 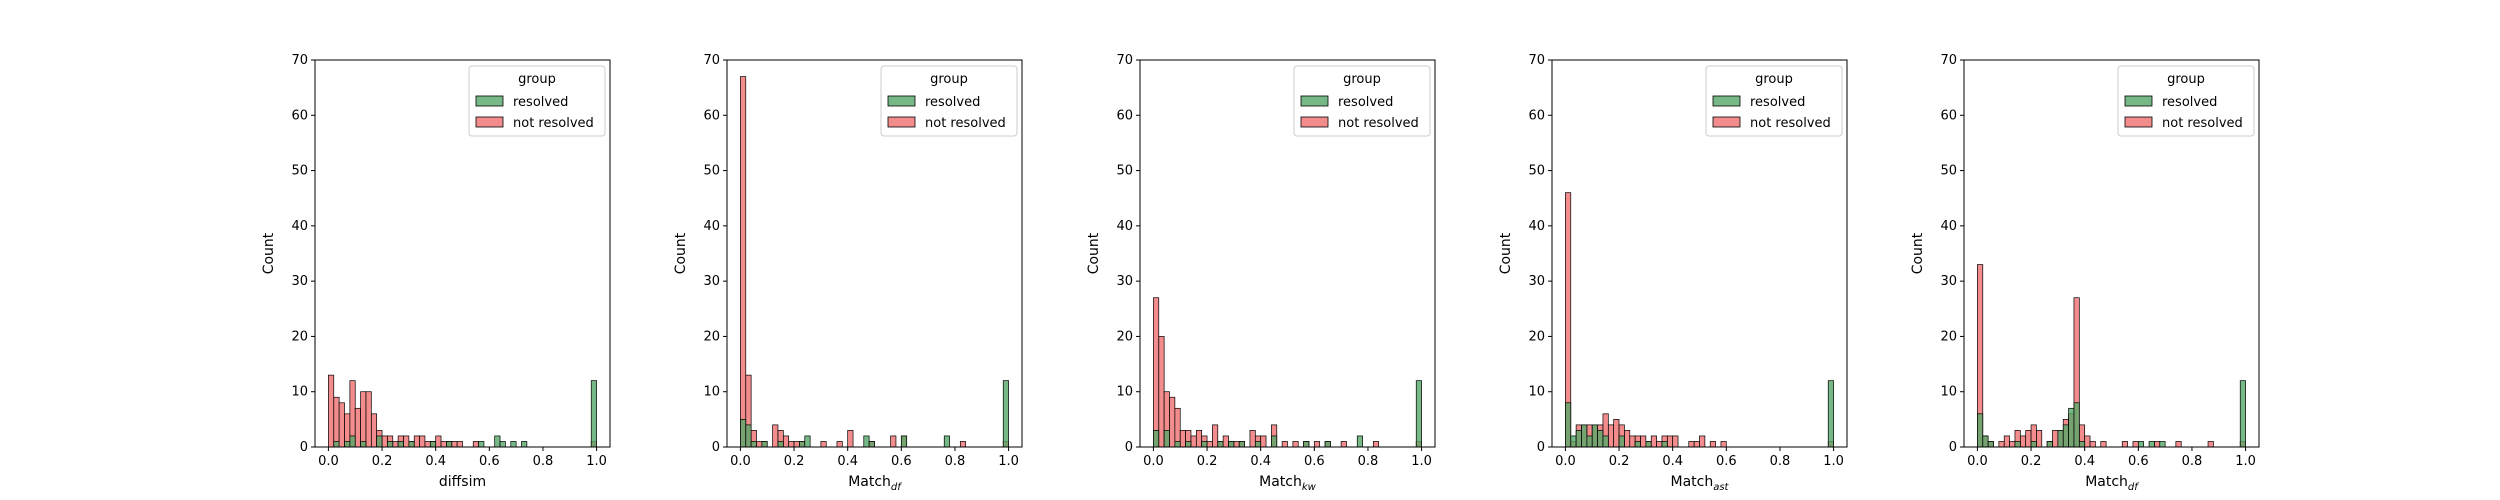 I want to click on y-tick-label: 10, so click(x=1948, y=392).